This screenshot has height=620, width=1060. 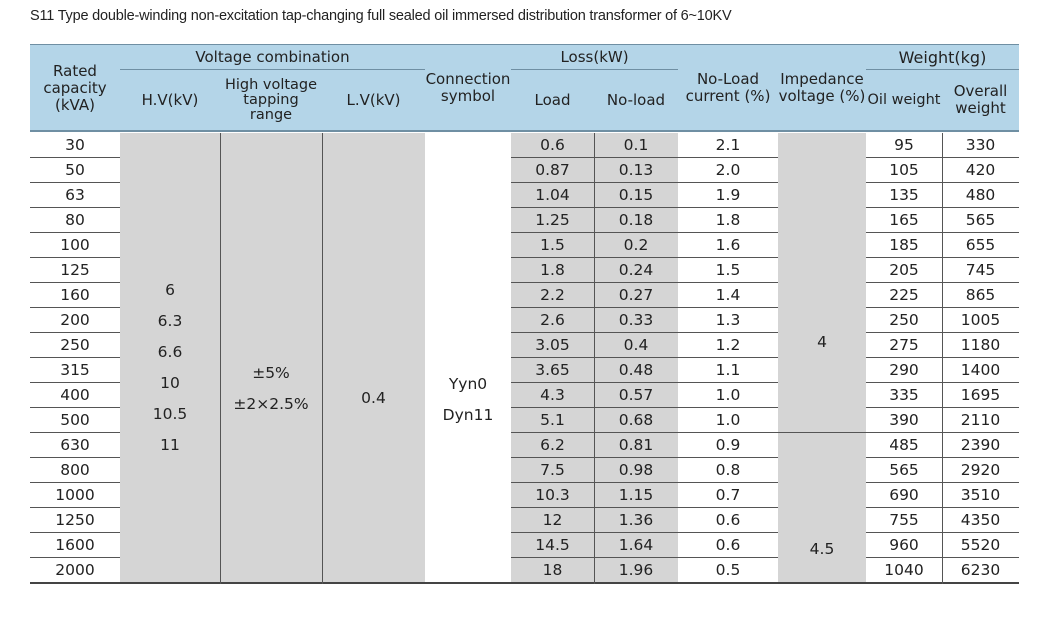 I want to click on hv-value: 6.3, so click(x=170, y=321).